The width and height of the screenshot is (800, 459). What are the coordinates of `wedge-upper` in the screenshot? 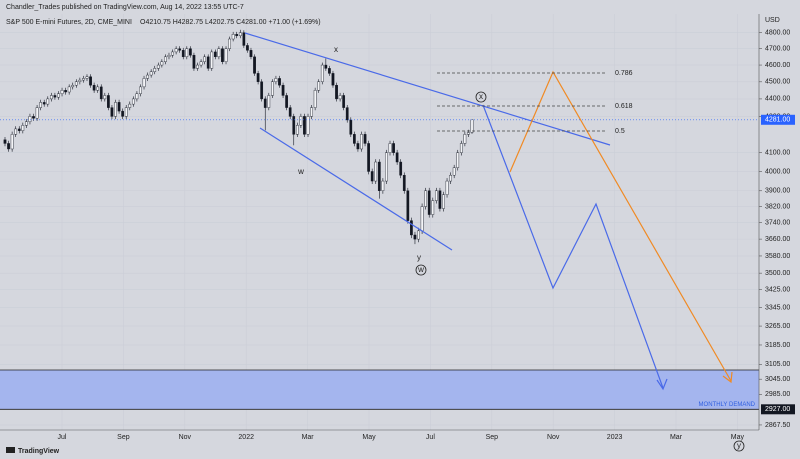 It's located at (427, 89).